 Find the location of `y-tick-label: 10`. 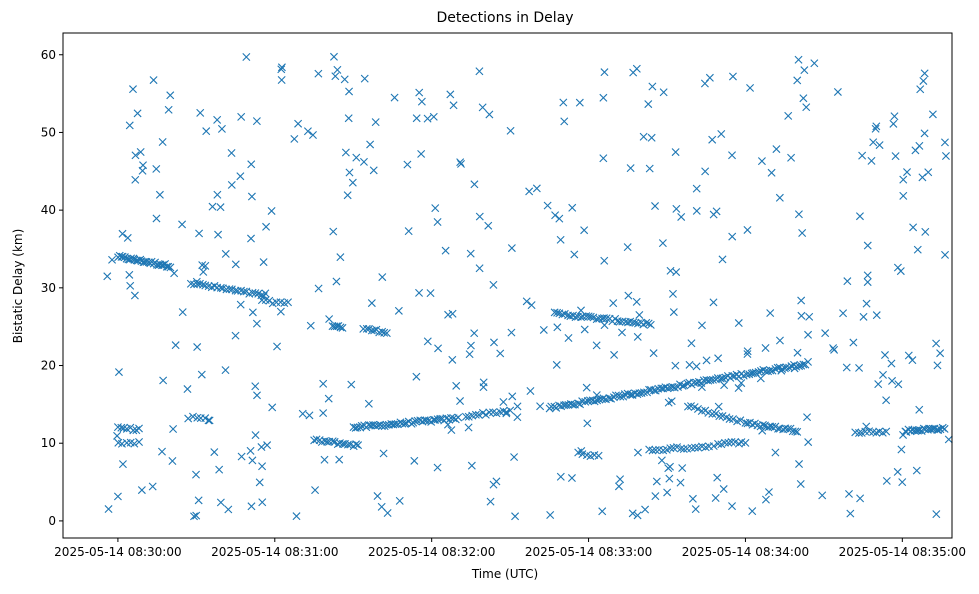

y-tick-label: 10 is located at coordinates (48, 443).